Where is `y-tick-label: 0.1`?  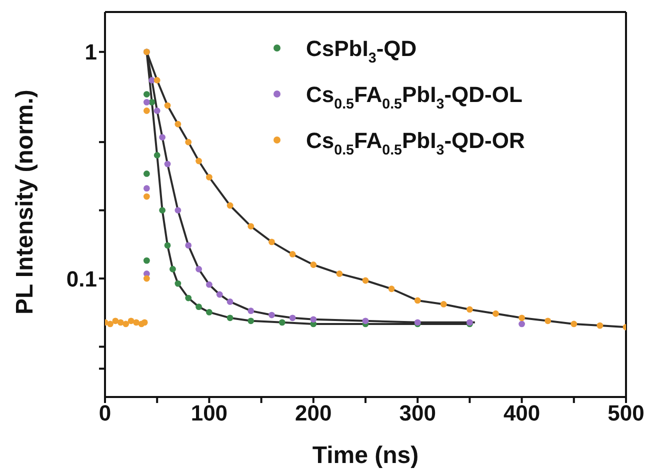
y-tick-label: 0.1 is located at coordinates (81, 279).